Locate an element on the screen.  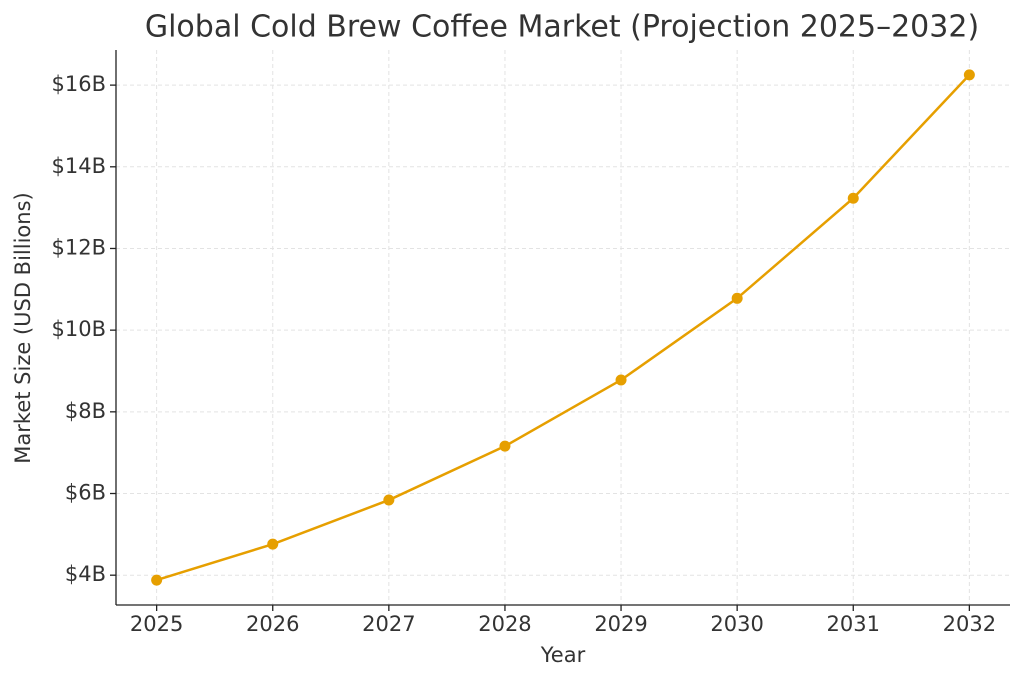
y-tick-label: $6B is located at coordinates (85, 493).